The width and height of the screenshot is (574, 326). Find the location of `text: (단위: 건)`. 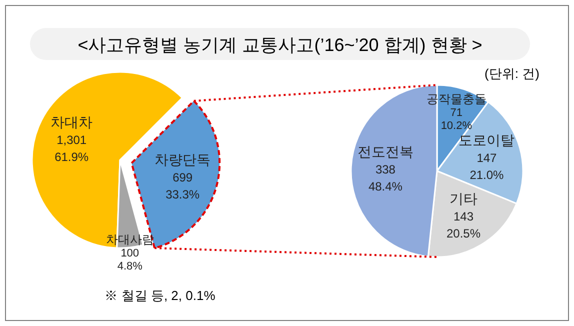

text: (단위: 건) is located at coordinates (512, 73).